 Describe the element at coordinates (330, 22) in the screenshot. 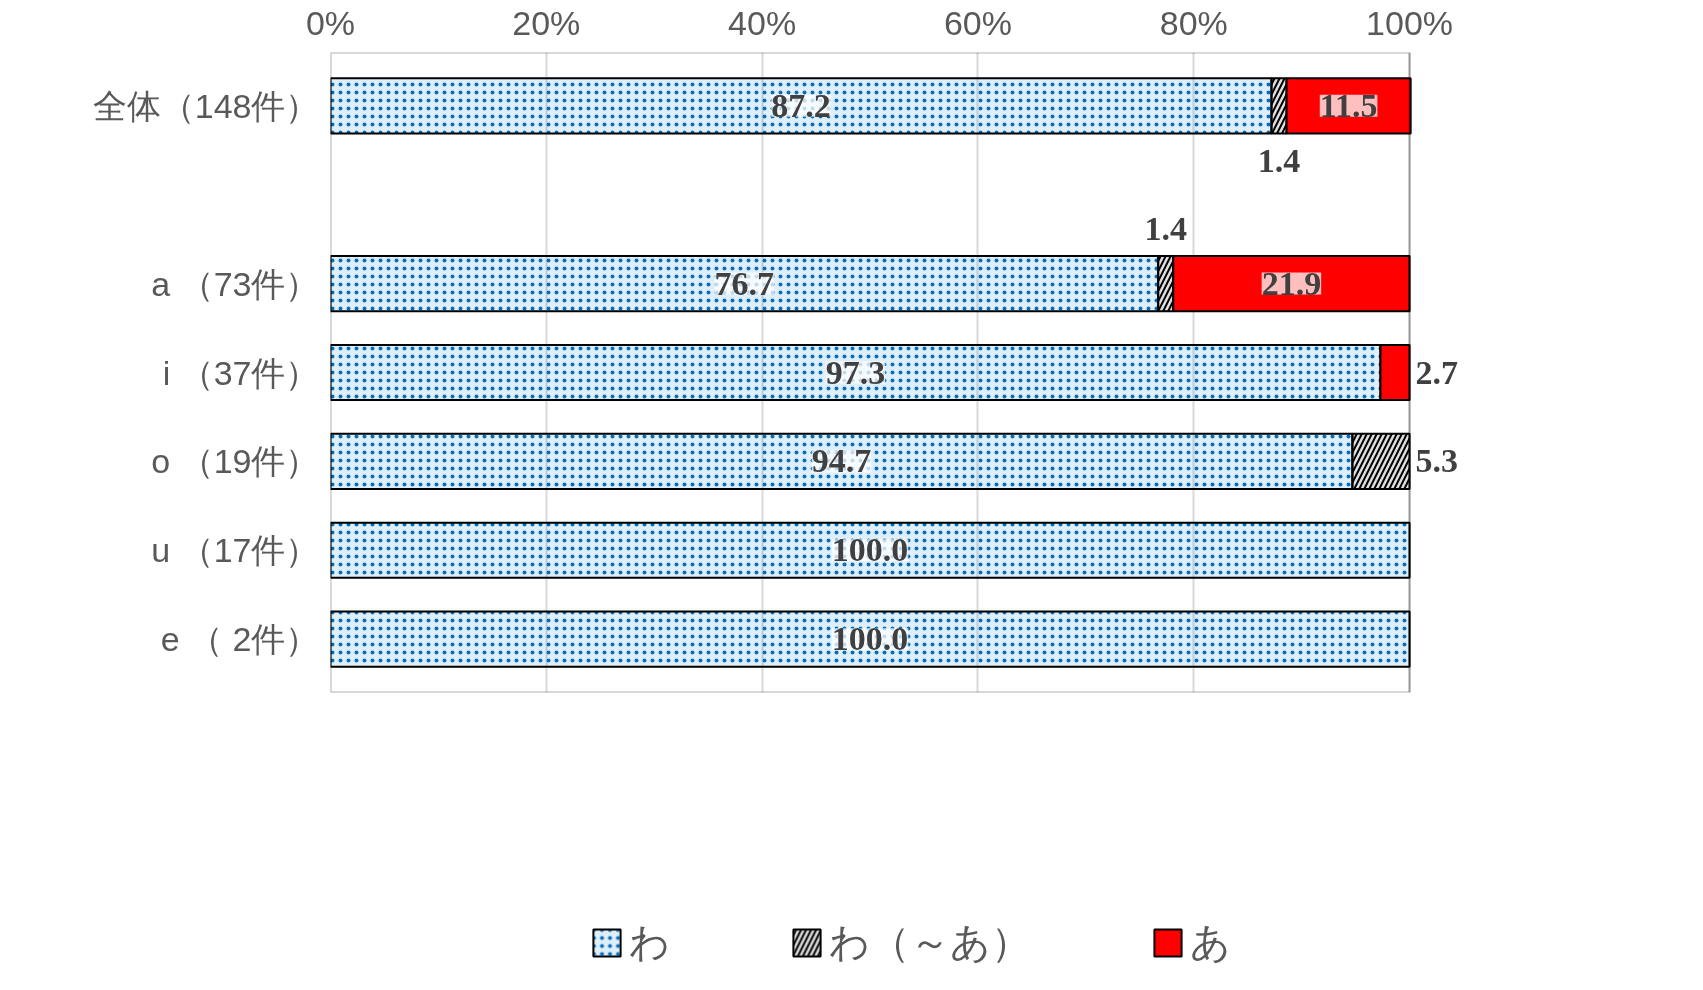

I see `x-tick-label: 0%` at that location.